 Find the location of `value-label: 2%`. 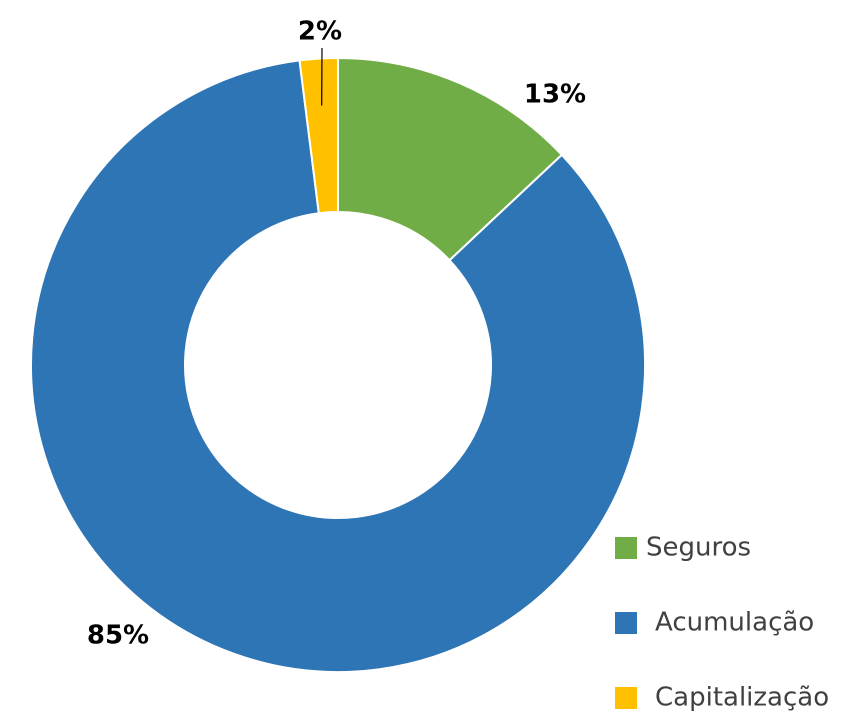

value-label: 2% is located at coordinates (320, 32).